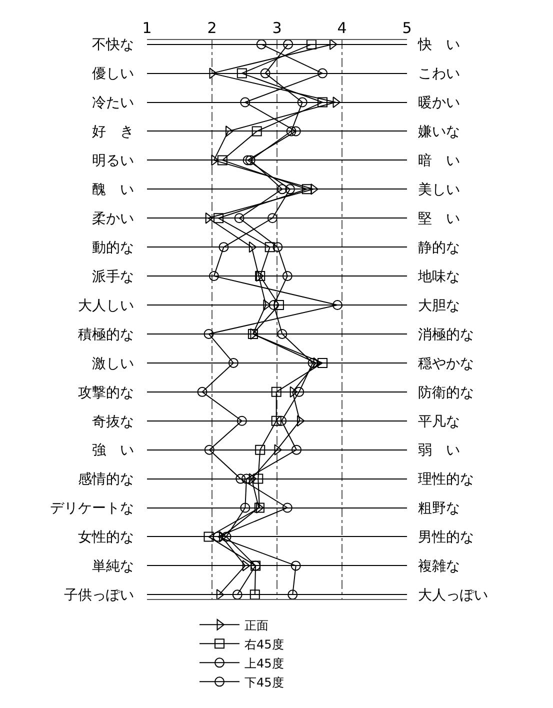 The height and width of the screenshot is (708, 553). What do you see at coordinates (438, 276) in the screenshot?
I see `y2-tick-label: 地味な` at bounding box center [438, 276].